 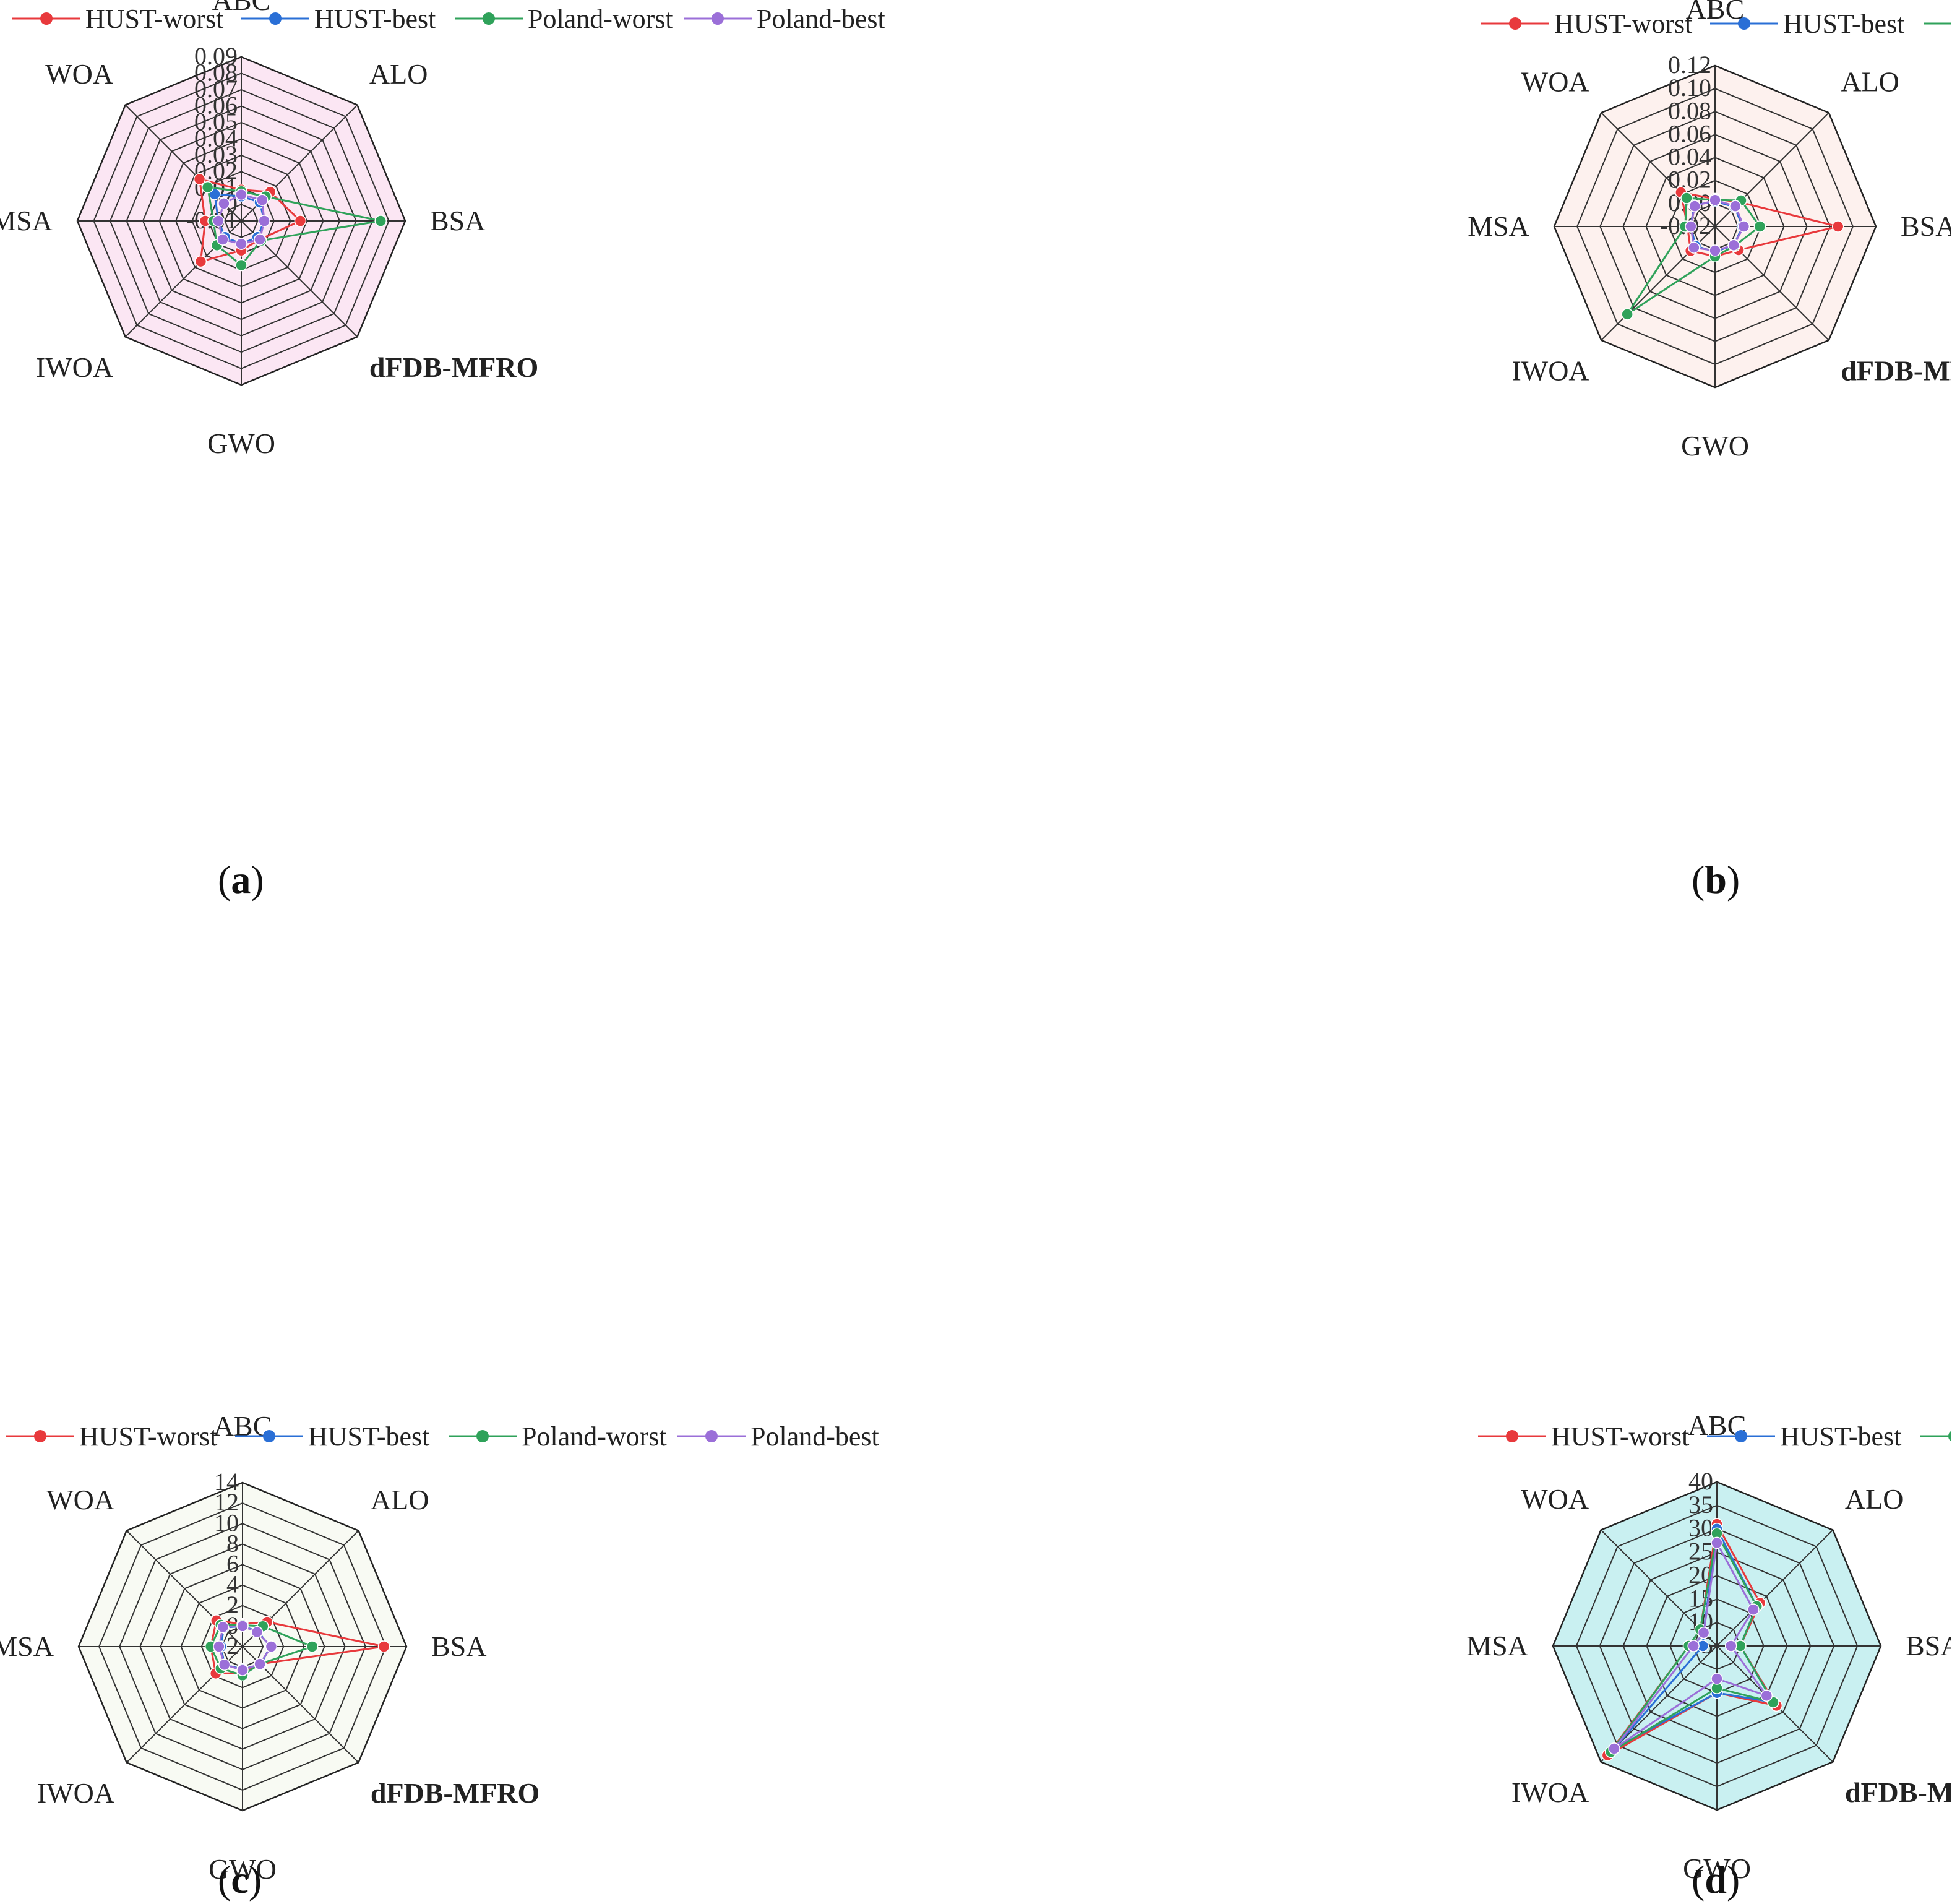 I want to click on axis-label-abc: ABC, so click(x=241, y=8).